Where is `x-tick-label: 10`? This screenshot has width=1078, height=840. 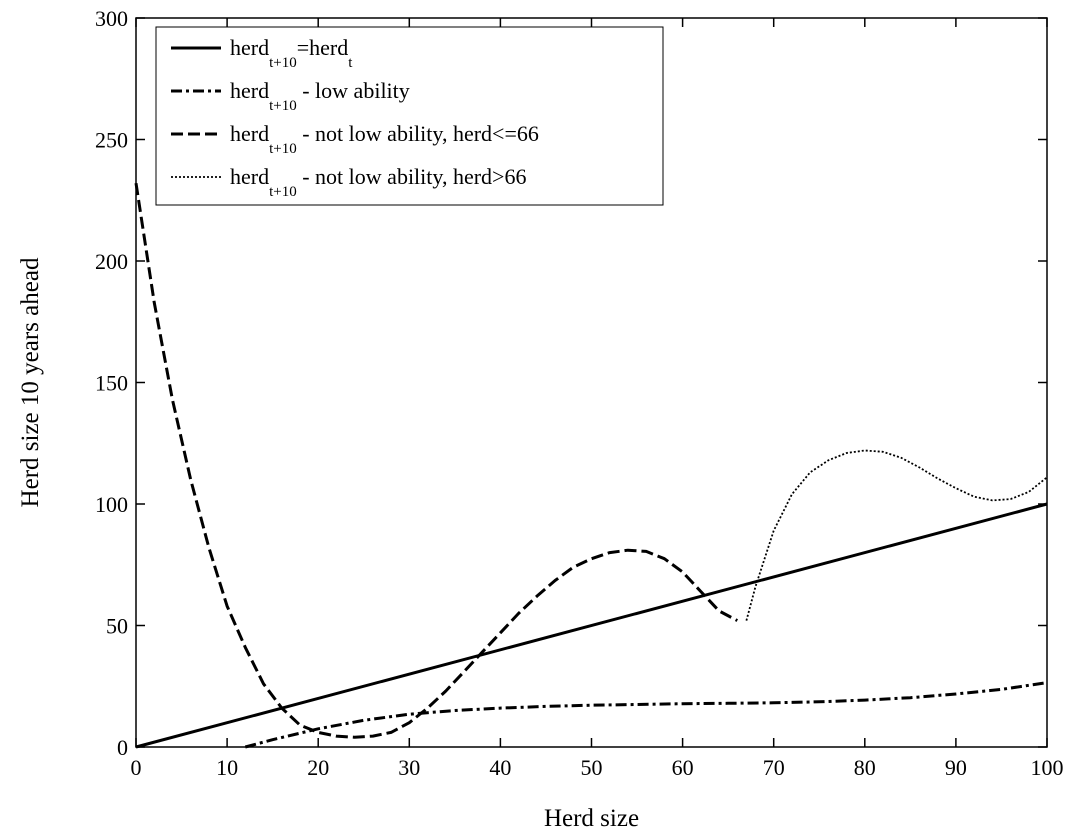
x-tick-label: 10 is located at coordinates (227, 767).